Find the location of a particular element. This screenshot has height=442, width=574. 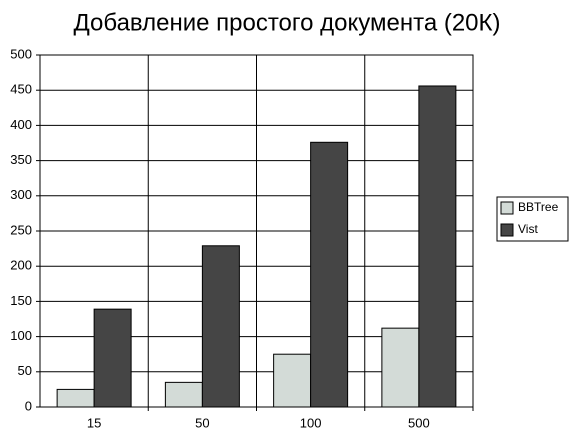

x-tick-label: 50 is located at coordinates (202, 422).